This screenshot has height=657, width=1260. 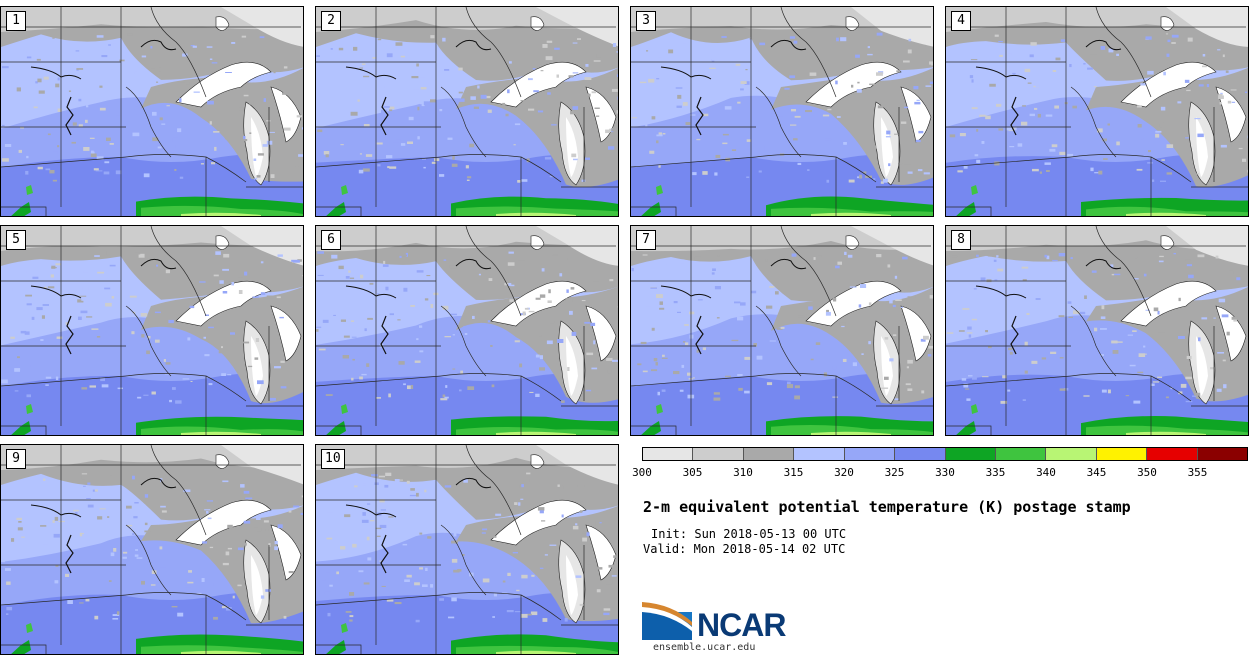 I want to click on colorbar-tick-label: 305, so click(x=692, y=472).